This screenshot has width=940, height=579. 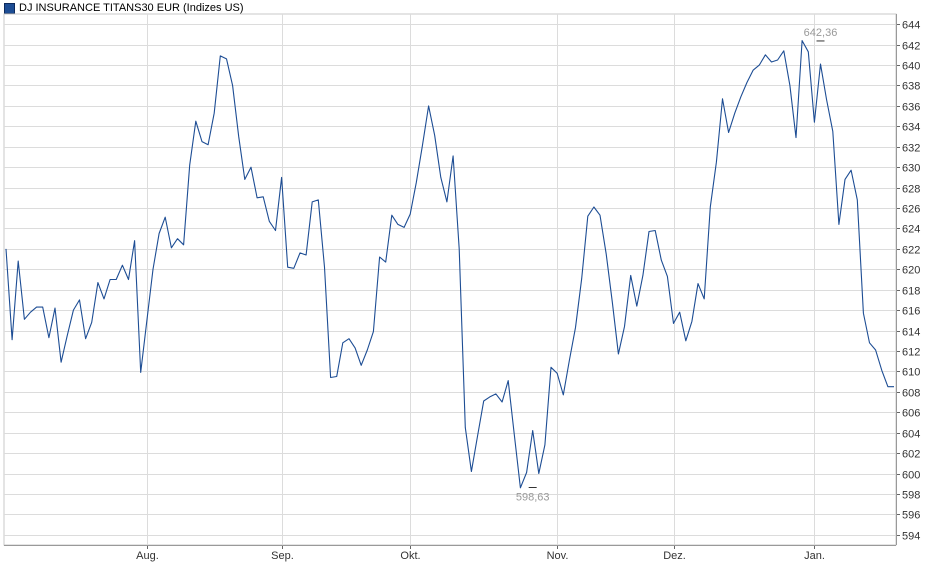 What do you see at coordinates (821, 33) in the screenshot?
I see `annotation-label: 642,36` at bounding box center [821, 33].